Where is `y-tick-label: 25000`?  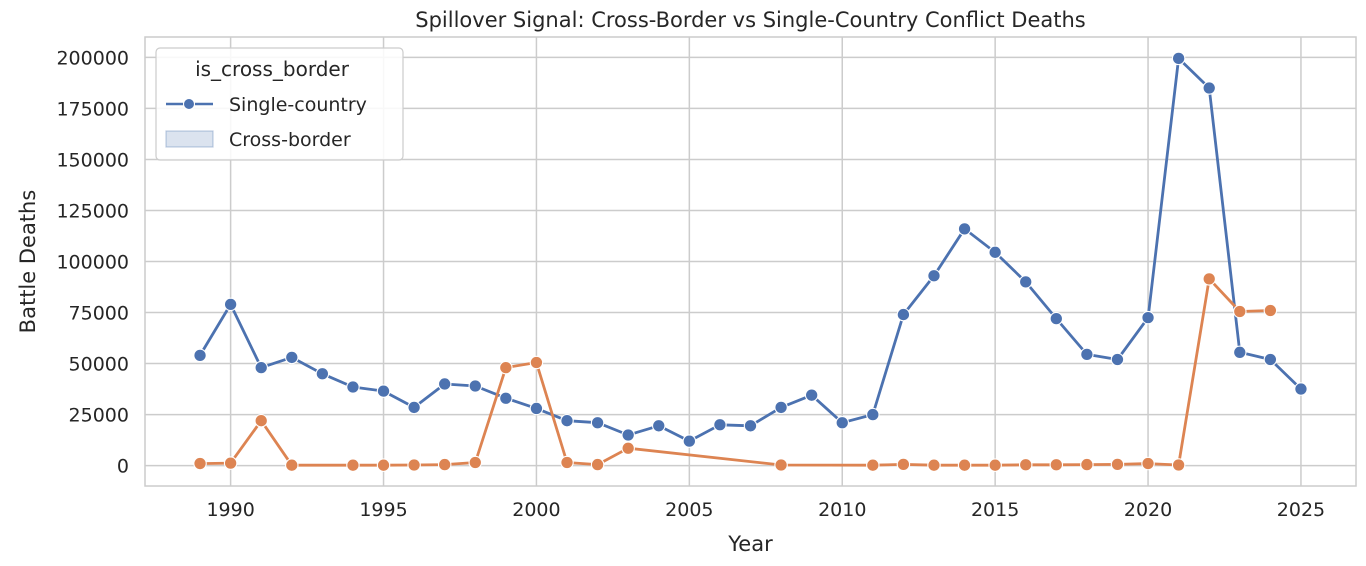 y-tick-label: 25000 is located at coordinates (99, 416).